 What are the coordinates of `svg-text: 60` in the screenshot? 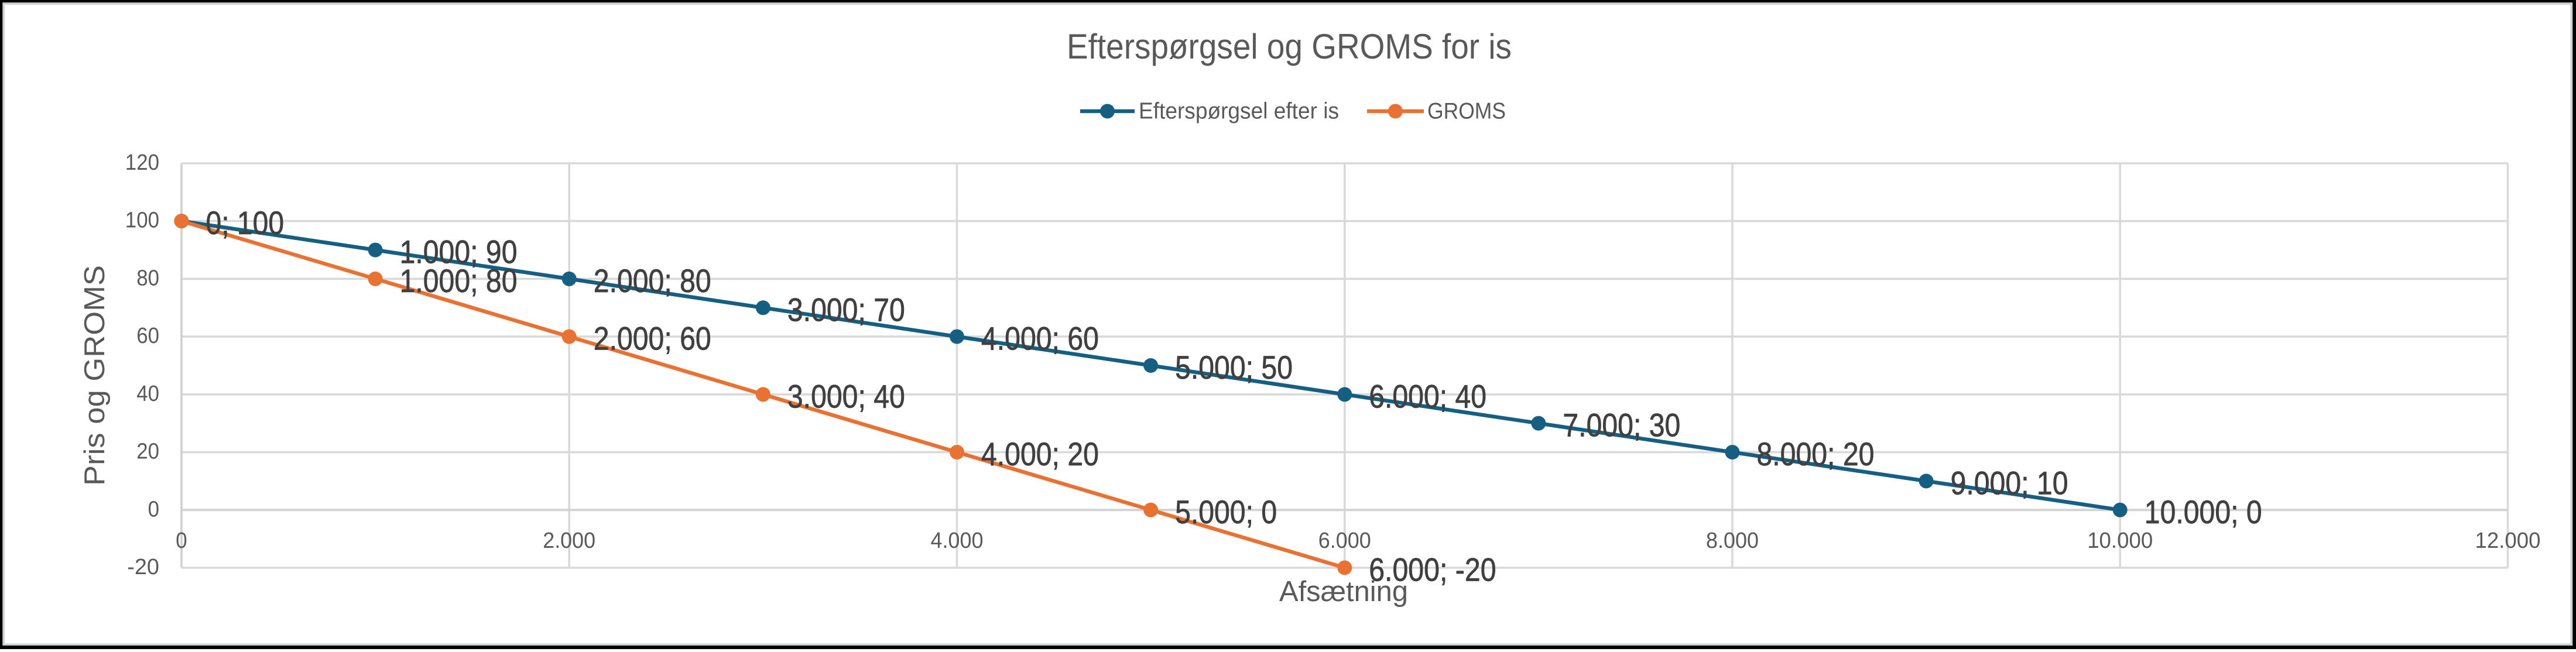 It's located at (147, 336).